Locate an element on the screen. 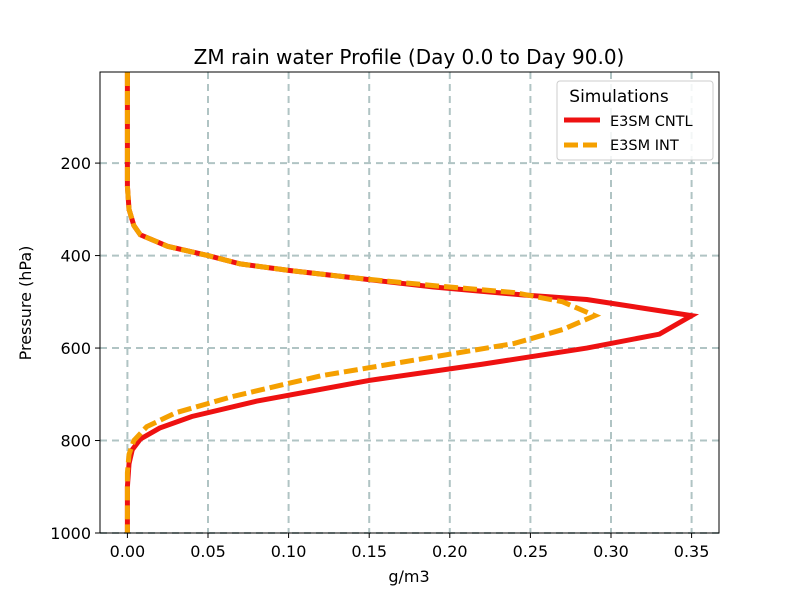 Image resolution: width=800 pixels, height=600 pixels. x-tick-label: 0.00 is located at coordinates (128, 551).